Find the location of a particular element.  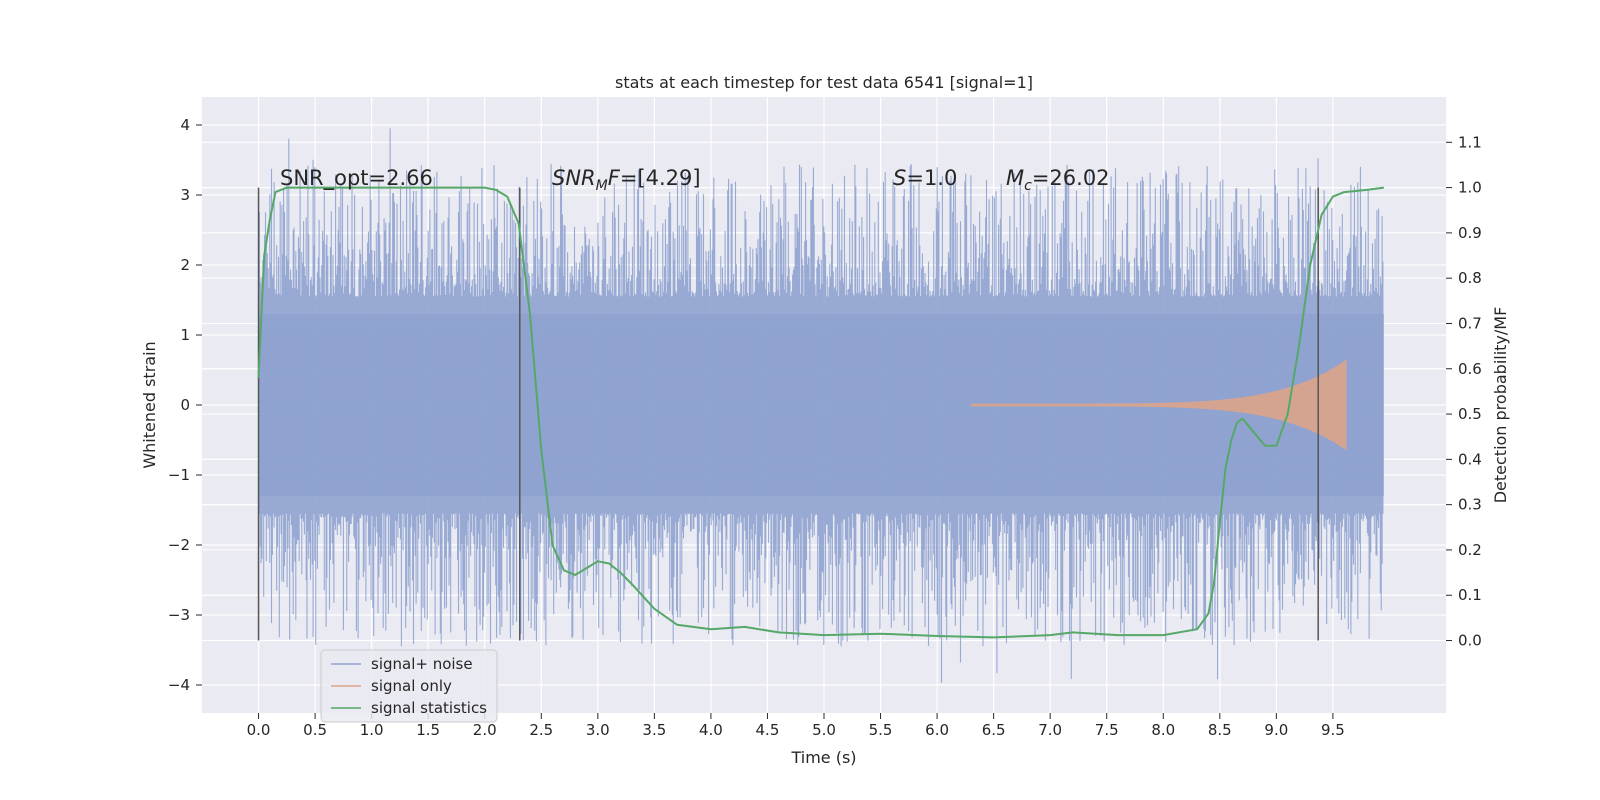

y-axis-label: Whitened strain is located at coordinates (149, 404).